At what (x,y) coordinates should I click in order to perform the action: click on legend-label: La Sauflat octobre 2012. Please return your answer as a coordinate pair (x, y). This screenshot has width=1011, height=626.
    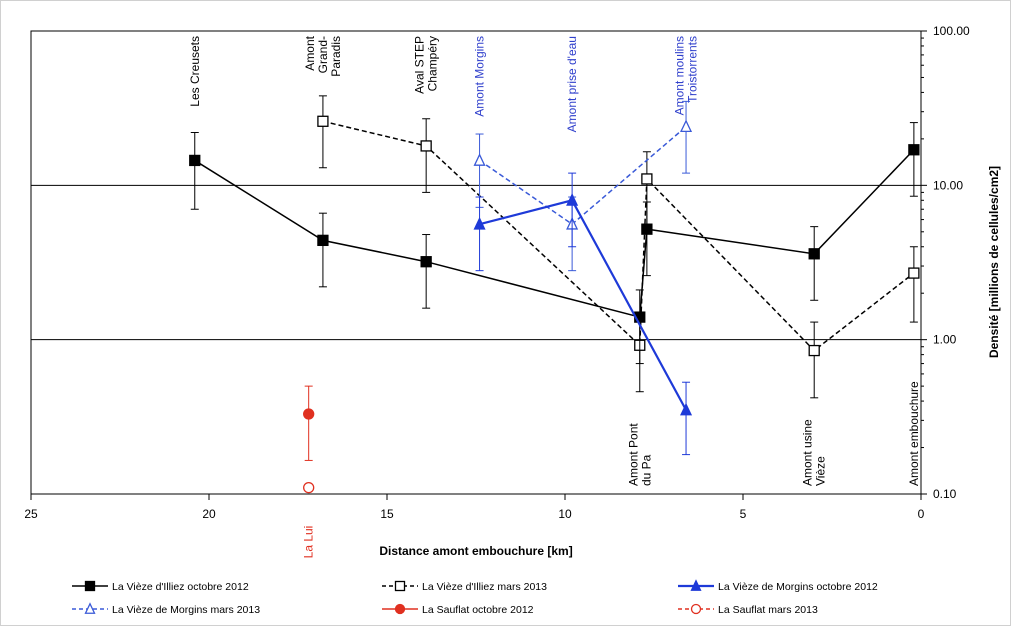
    Looking at the image, I should click on (478, 610).